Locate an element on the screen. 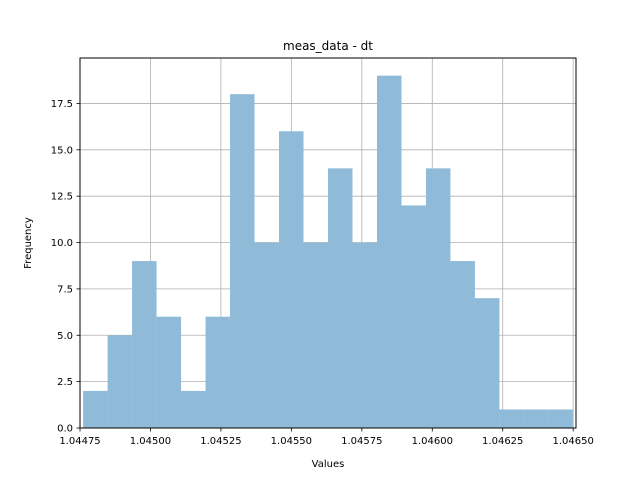 The image size is (640, 480). x-tick-label: 1.04525 is located at coordinates (220, 441).